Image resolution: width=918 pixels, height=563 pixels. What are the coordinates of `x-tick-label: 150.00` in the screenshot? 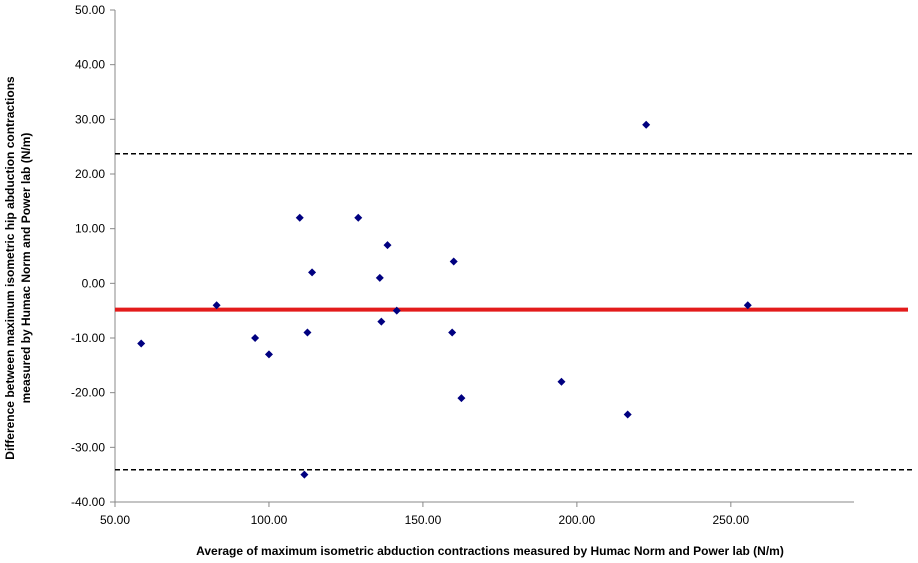 It's located at (423, 520).